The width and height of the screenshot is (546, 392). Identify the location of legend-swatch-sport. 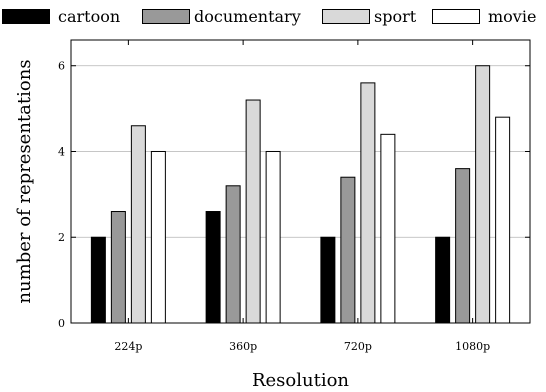
(346, 16).